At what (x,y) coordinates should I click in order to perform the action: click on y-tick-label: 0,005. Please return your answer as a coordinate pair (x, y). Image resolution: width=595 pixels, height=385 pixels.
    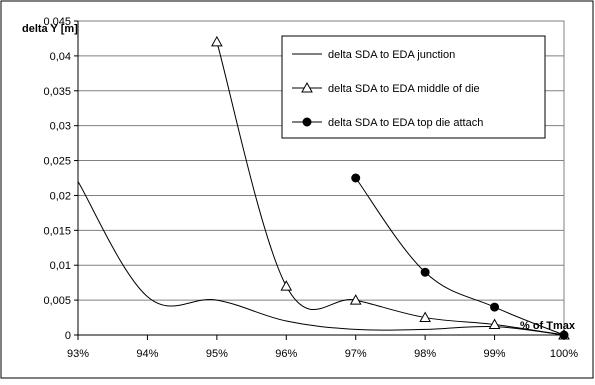
    Looking at the image, I should click on (57, 301).